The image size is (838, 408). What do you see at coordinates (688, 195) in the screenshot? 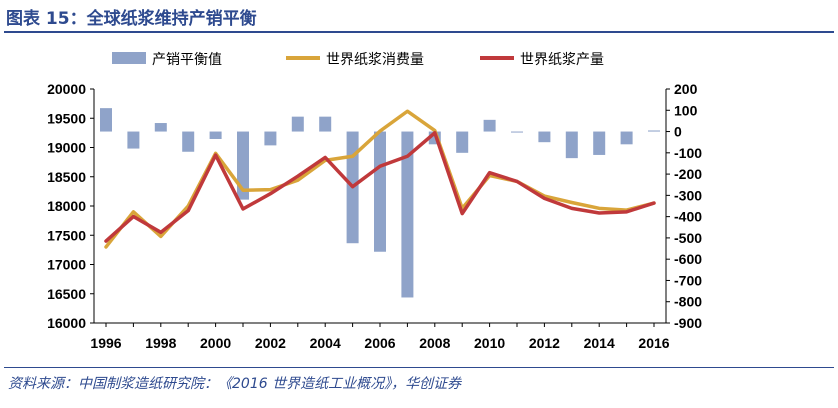
I see `right-tick-label: -300` at bounding box center [688, 195].